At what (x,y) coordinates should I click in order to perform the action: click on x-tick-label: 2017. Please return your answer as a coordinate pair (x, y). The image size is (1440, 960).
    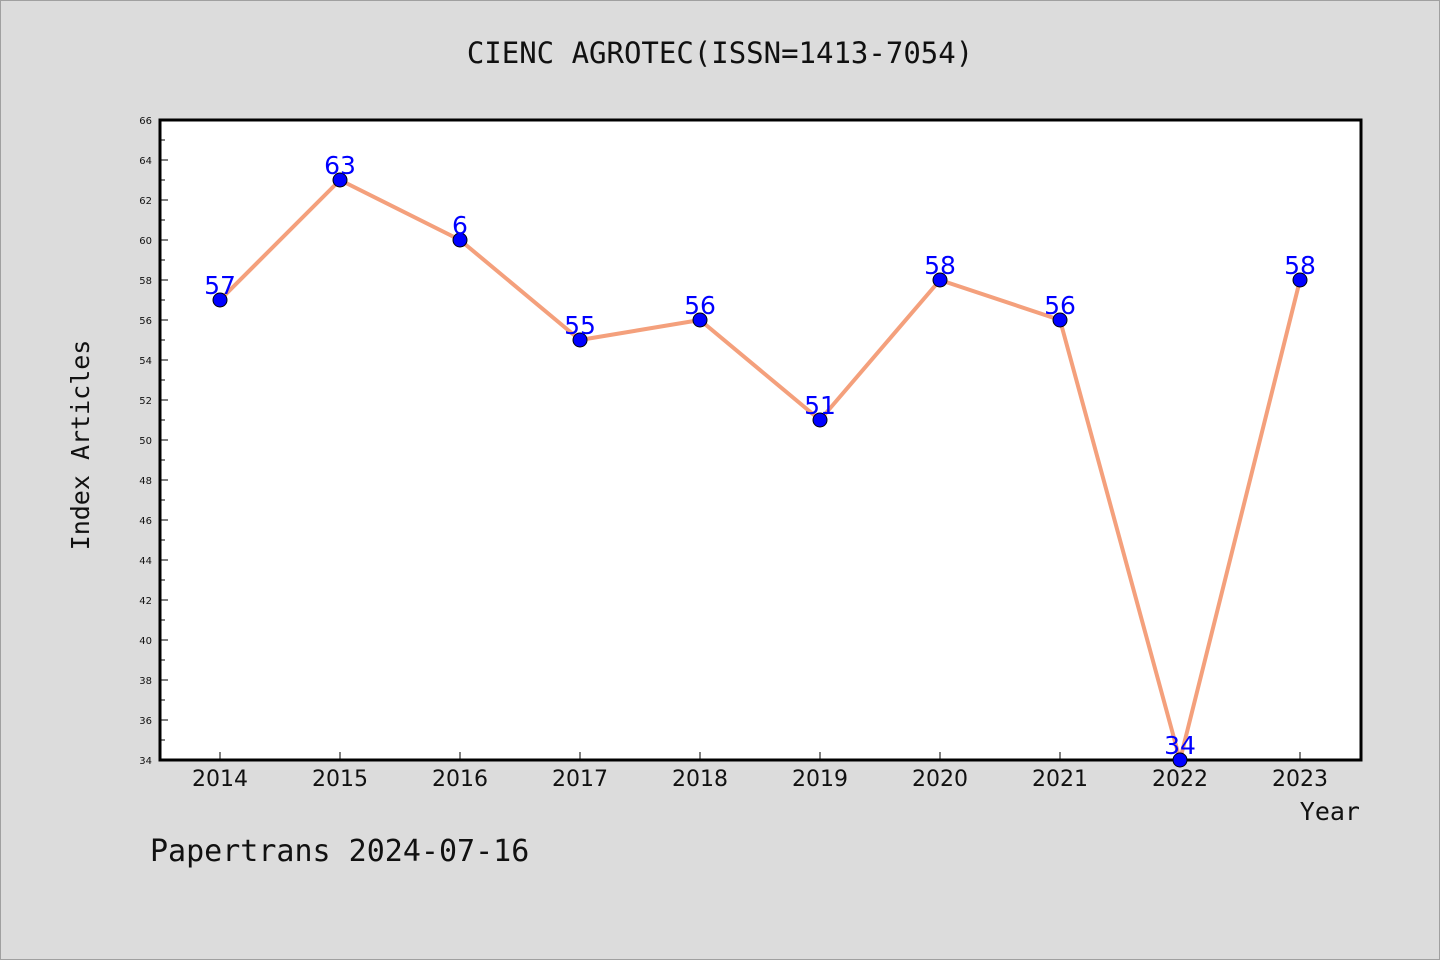
    Looking at the image, I should click on (580, 779).